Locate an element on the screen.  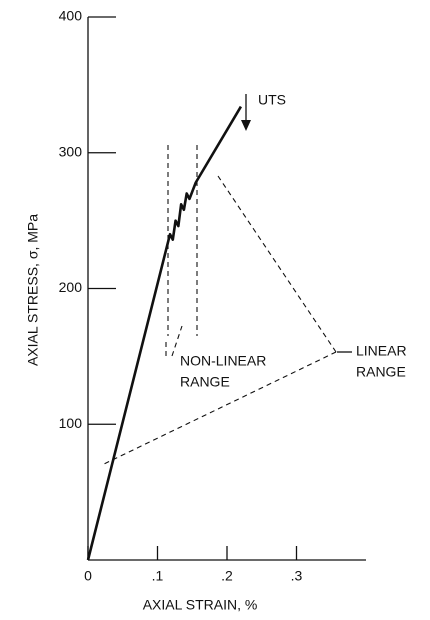
x-axis-label: AXIAL STRAIN, % is located at coordinates (200, 605).